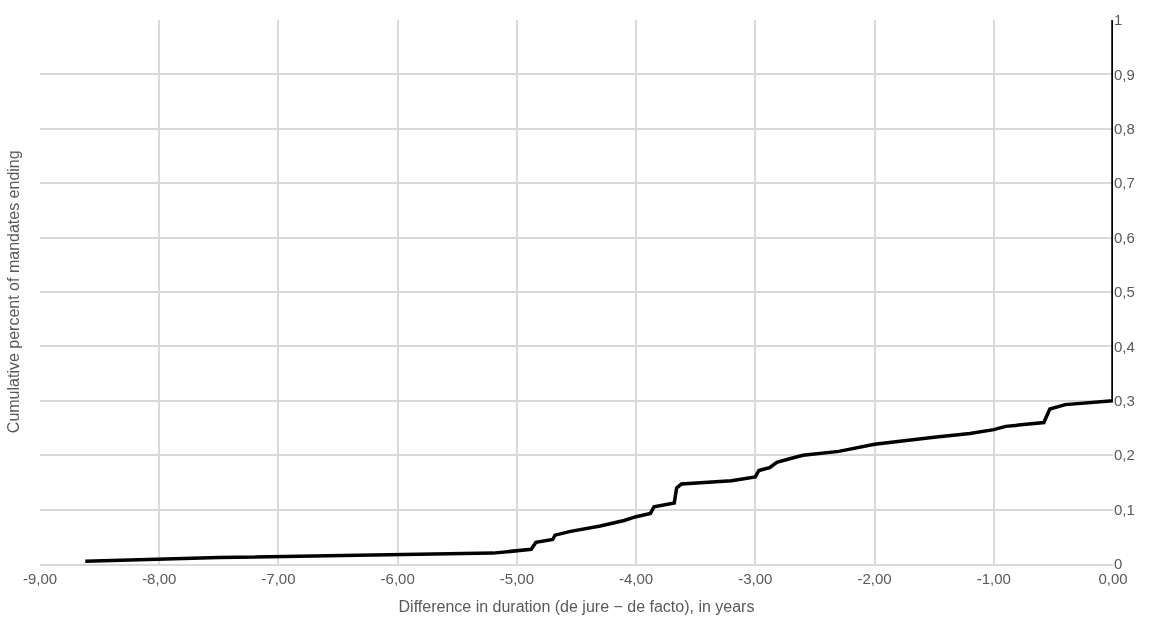 The image size is (1173, 639). Describe the element at coordinates (1124, 237) in the screenshot. I see `y-tick-label: 0,6` at that location.